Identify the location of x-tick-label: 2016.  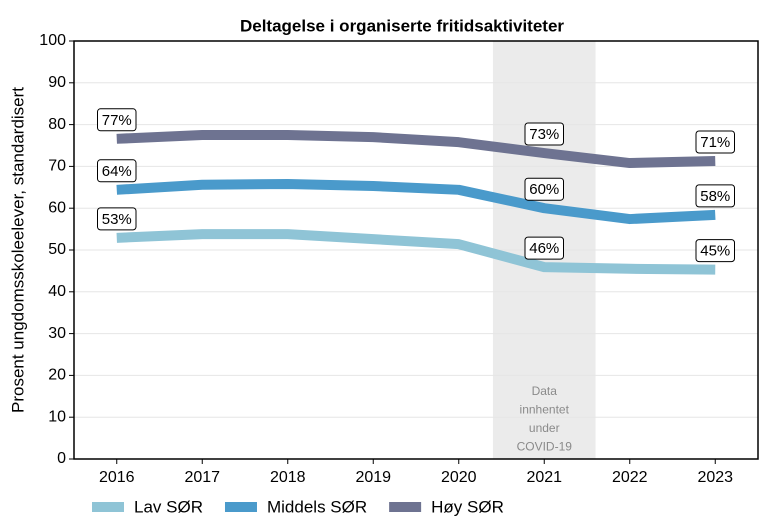
(117, 477).